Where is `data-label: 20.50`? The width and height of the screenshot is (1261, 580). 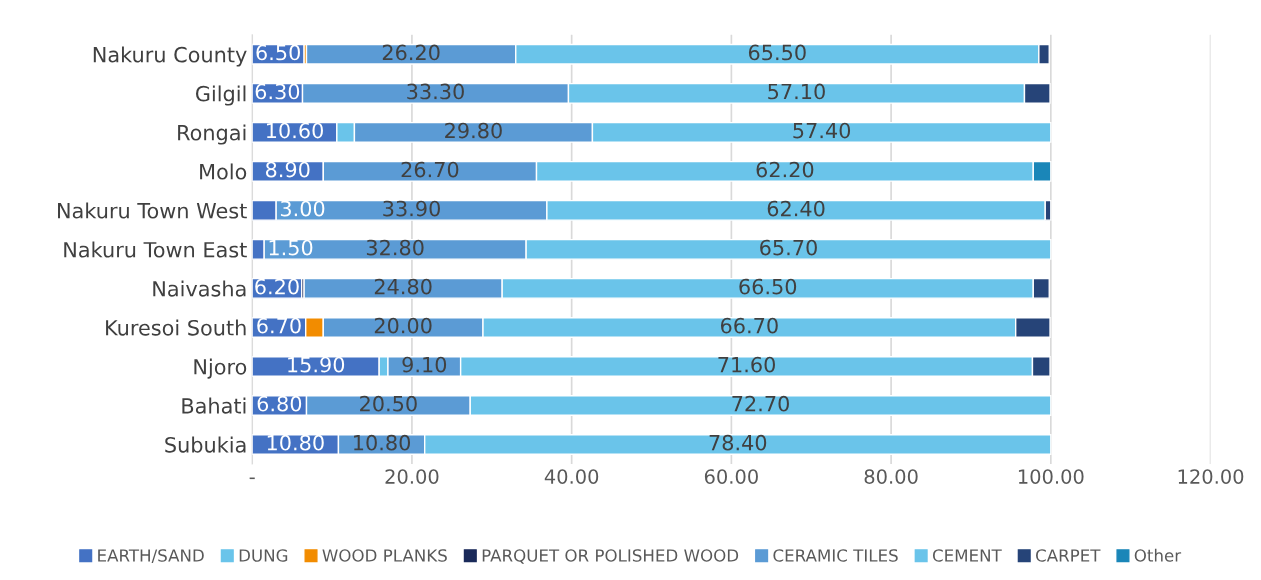 data-label: 20.50 is located at coordinates (388, 403).